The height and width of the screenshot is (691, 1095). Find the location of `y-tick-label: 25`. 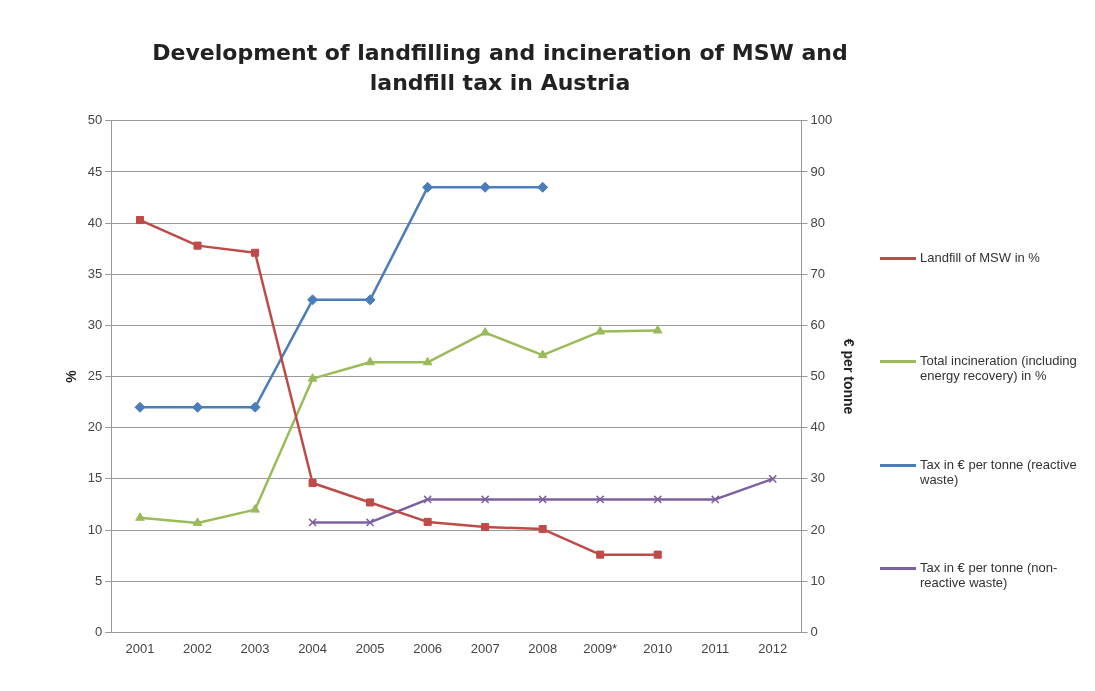

y-tick-label: 25 is located at coordinates (95, 376).